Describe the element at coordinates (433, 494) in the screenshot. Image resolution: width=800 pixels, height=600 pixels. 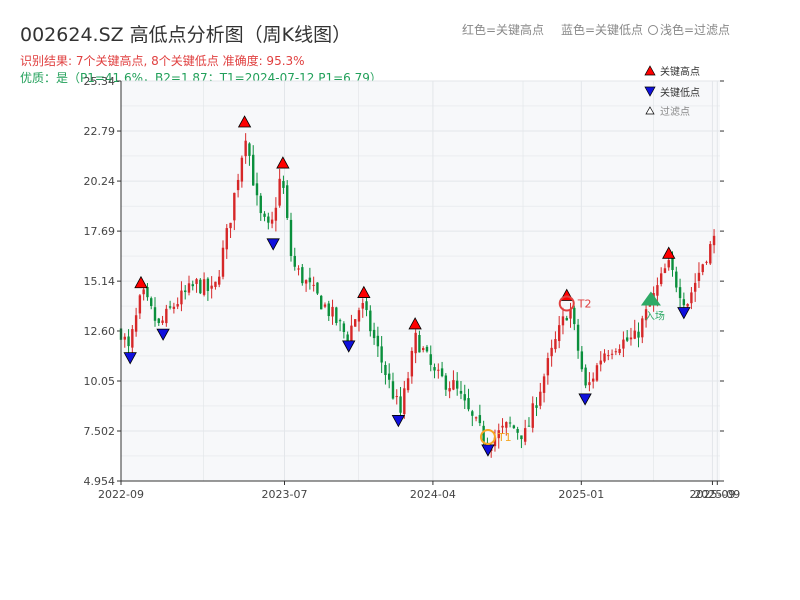
I see `x-tick-label: 2024-04` at that location.